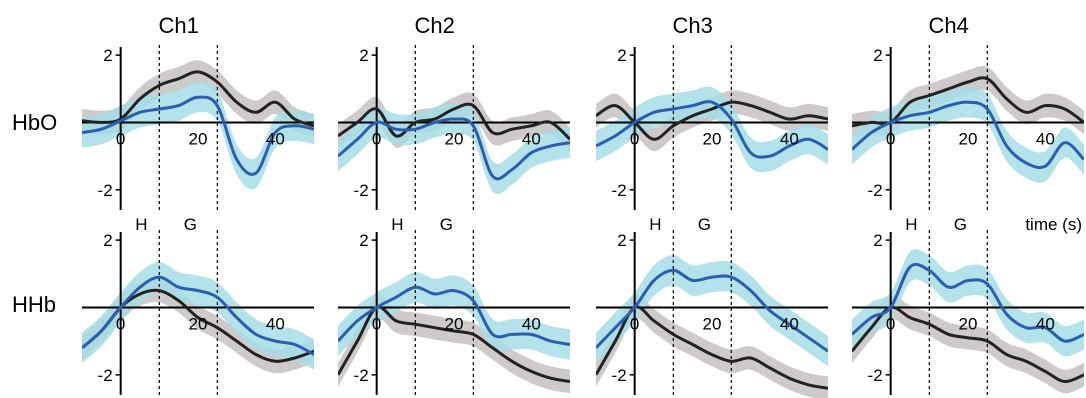 The width and height of the screenshot is (1086, 398). I want to click on row-labels: HbO HHb, so click(34, 213).